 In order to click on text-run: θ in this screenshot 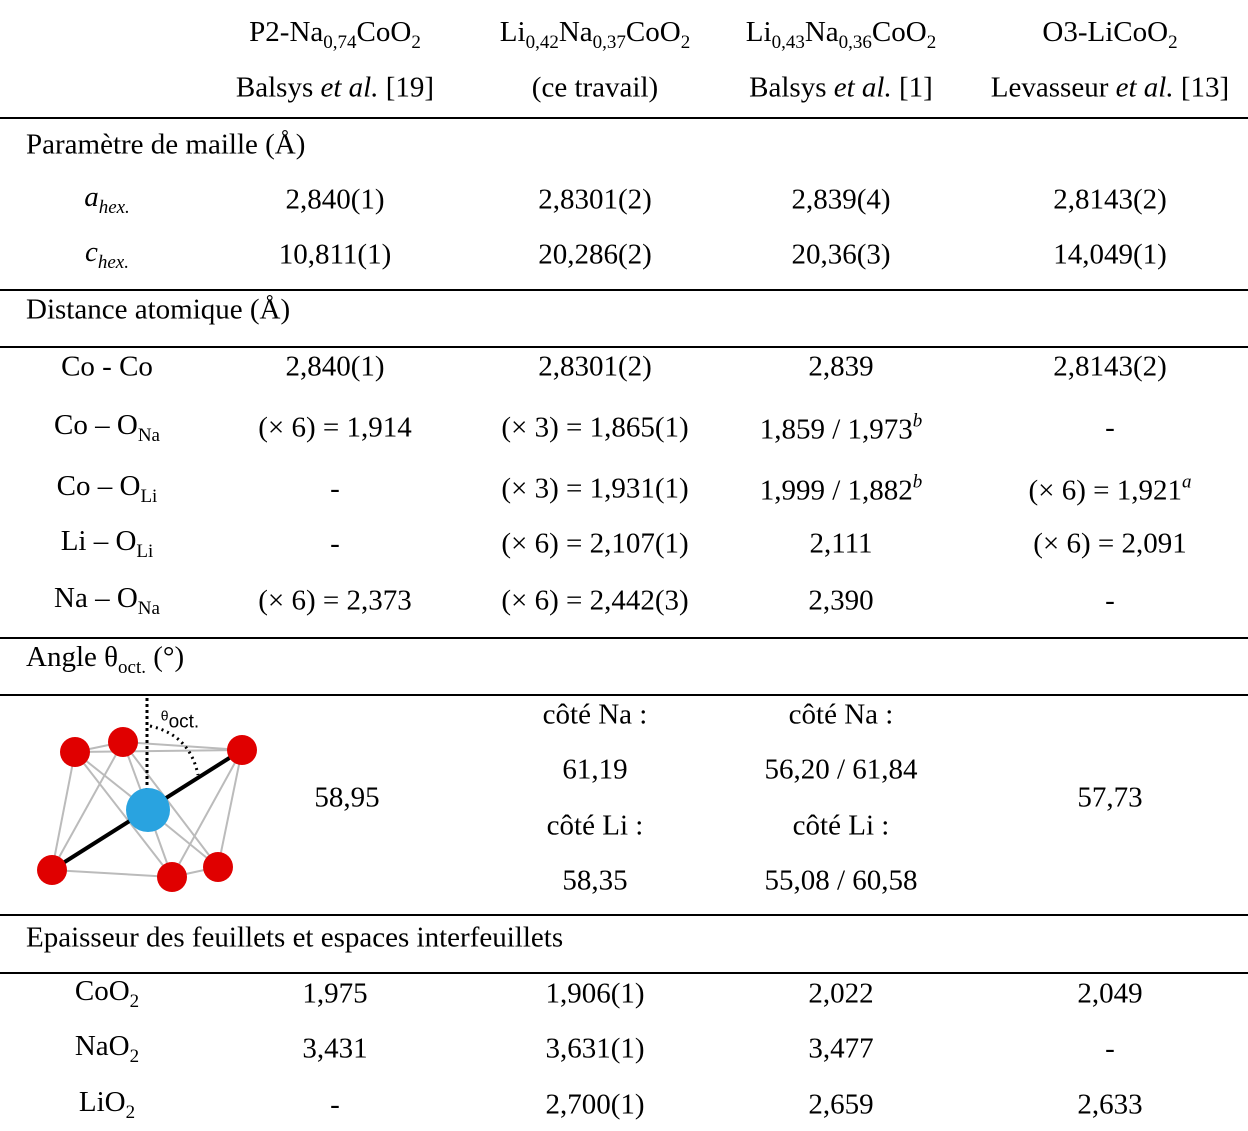, I will do `click(164, 715)`.